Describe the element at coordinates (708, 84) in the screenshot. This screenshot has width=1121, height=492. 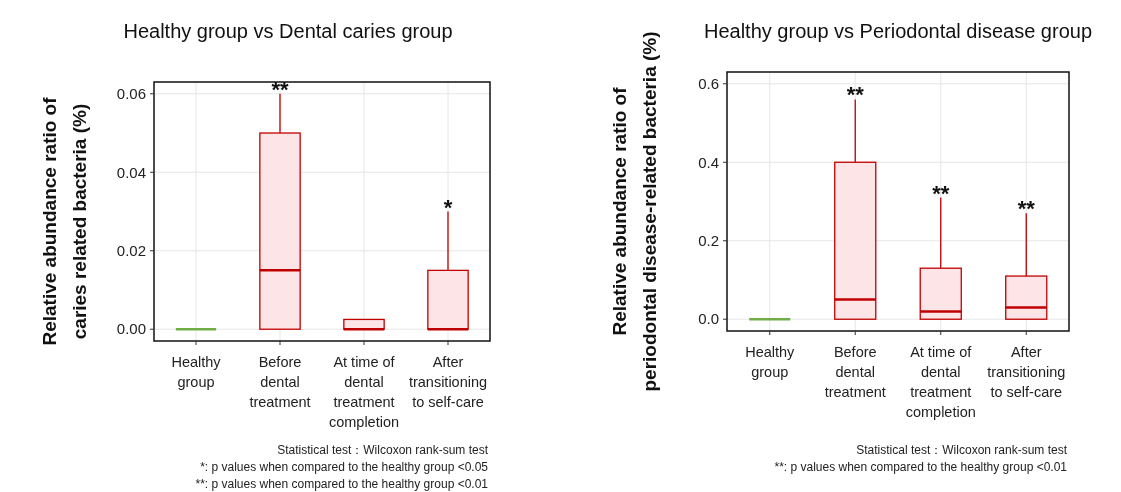
I see `y-tick-label: 0.6` at that location.